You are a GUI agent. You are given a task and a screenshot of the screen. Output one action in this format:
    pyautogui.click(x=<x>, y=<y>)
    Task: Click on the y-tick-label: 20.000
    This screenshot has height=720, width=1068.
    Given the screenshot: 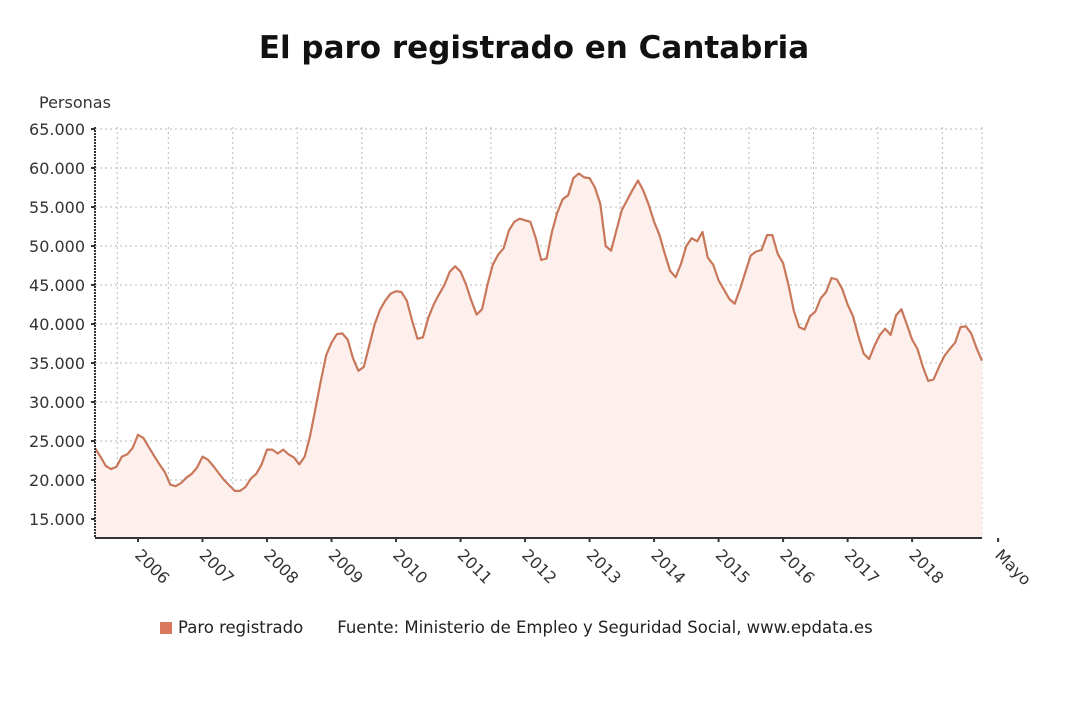 What is the action you would take?
    pyautogui.click(x=57, y=480)
    